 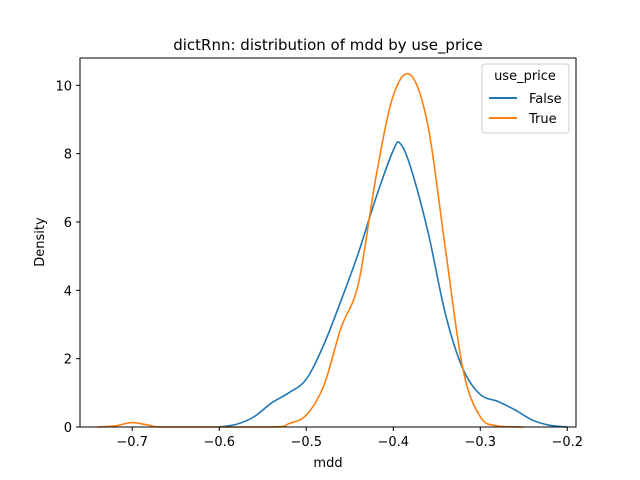 What do you see at coordinates (63, 86) in the screenshot?
I see `y-tick-label: 10` at bounding box center [63, 86].